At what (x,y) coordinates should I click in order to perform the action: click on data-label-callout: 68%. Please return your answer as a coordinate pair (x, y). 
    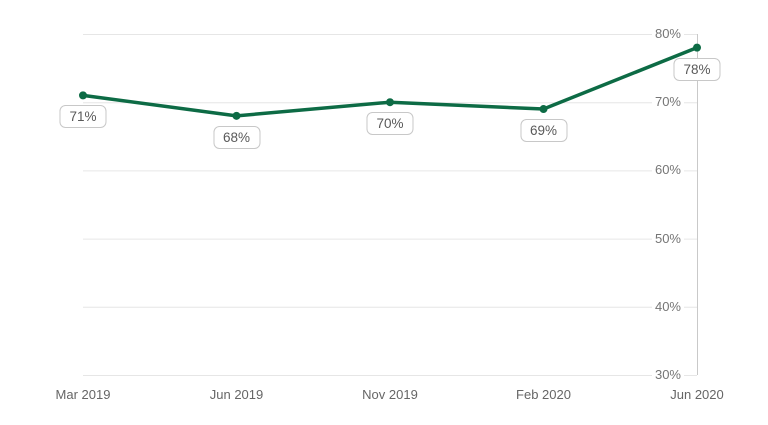
    Looking at the image, I should click on (236, 137).